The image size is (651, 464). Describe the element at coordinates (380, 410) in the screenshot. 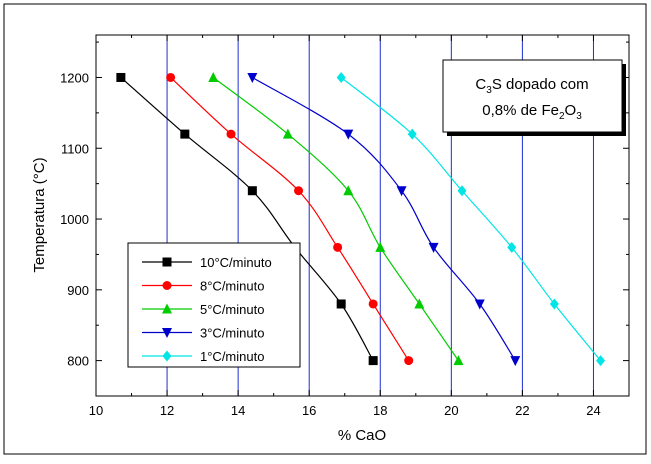

I see `x-tick-label: 18` at that location.